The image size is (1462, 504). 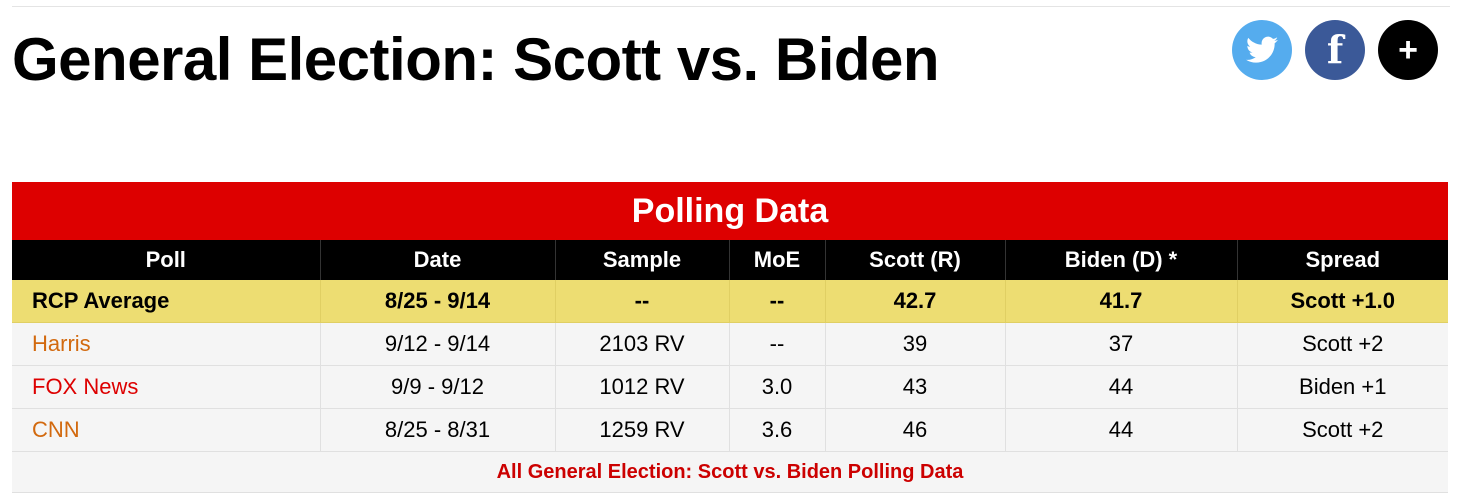 What do you see at coordinates (777, 387) in the screenshot?
I see `poll-moe: 3.0` at bounding box center [777, 387].